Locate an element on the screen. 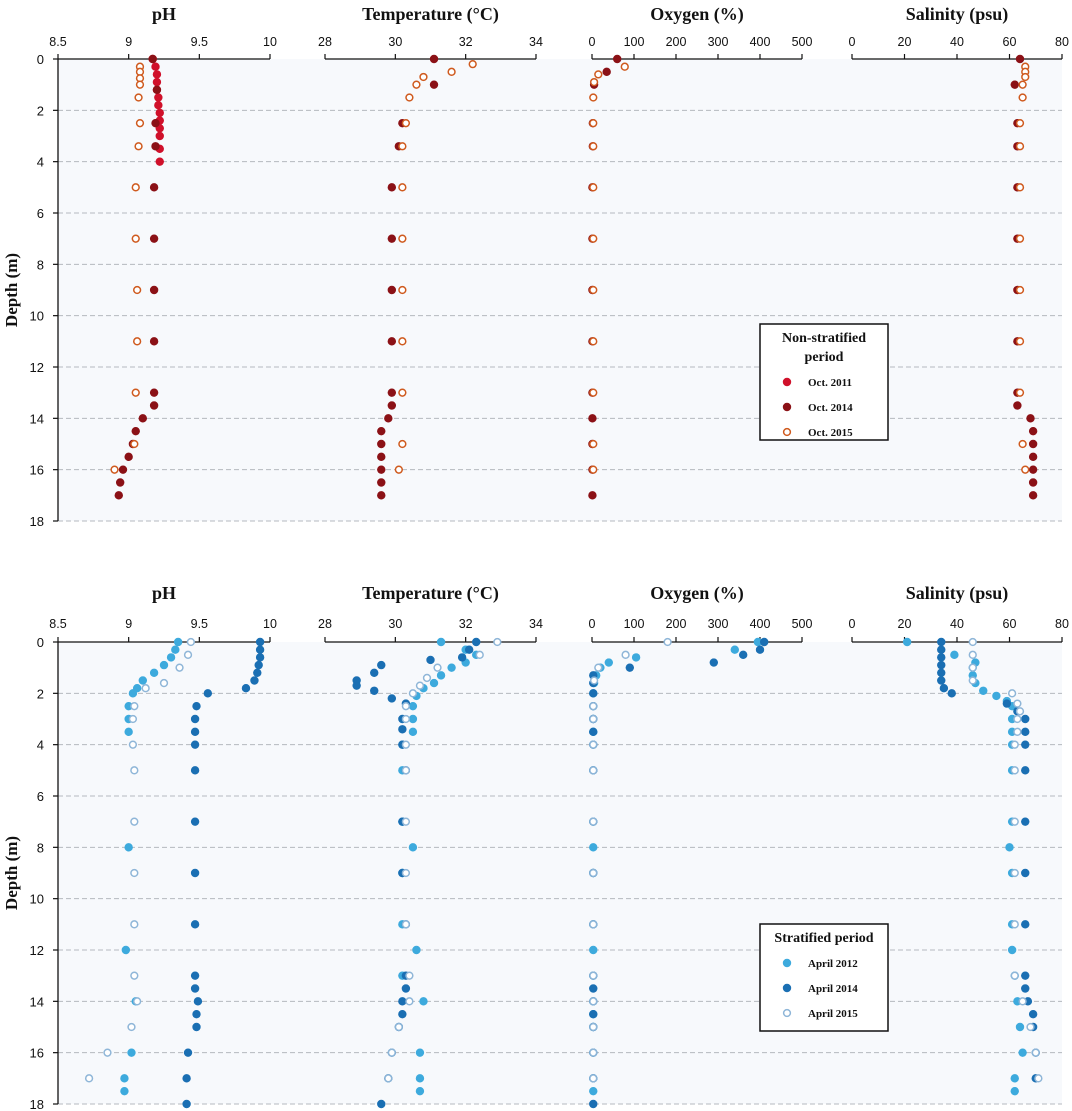  panel-title: Oxygen (%) is located at coordinates (697, 593).